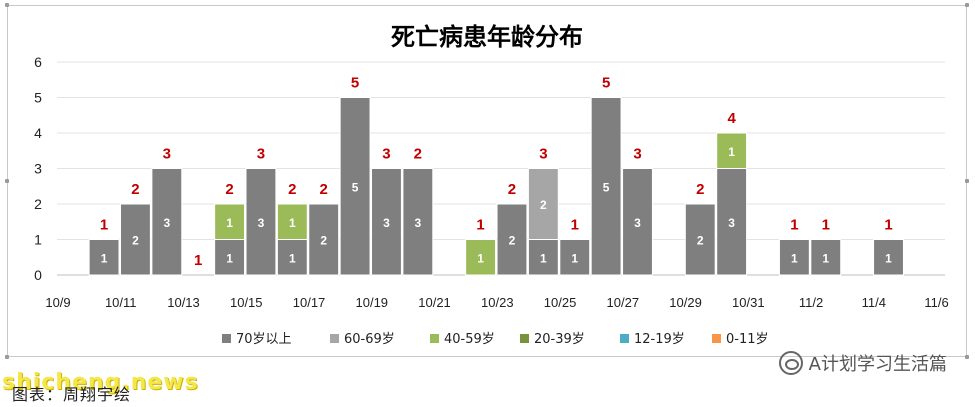  What do you see at coordinates (7, 181) in the screenshot?
I see `resize-handle-left` at bounding box center [7, 181].